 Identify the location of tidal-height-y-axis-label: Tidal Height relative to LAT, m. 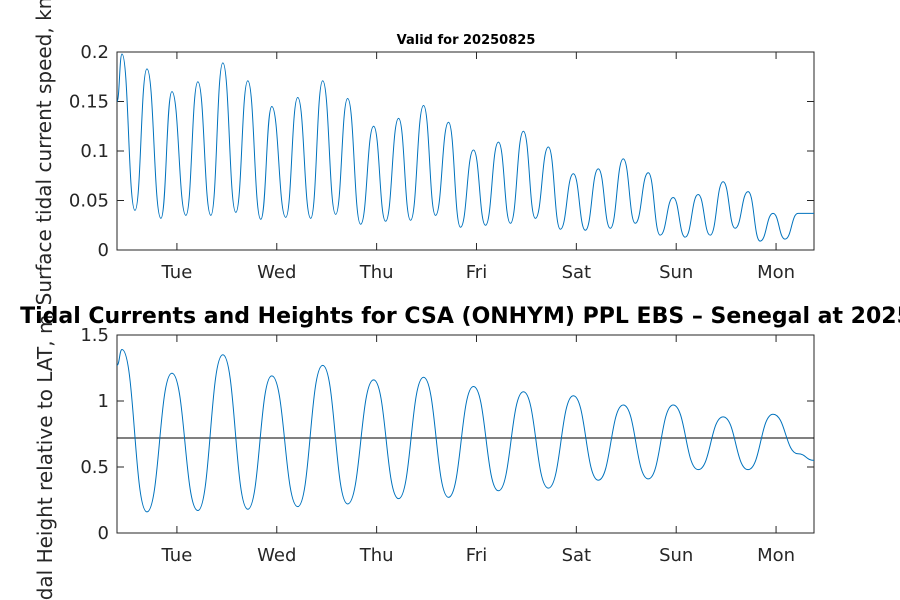
(45, 457).